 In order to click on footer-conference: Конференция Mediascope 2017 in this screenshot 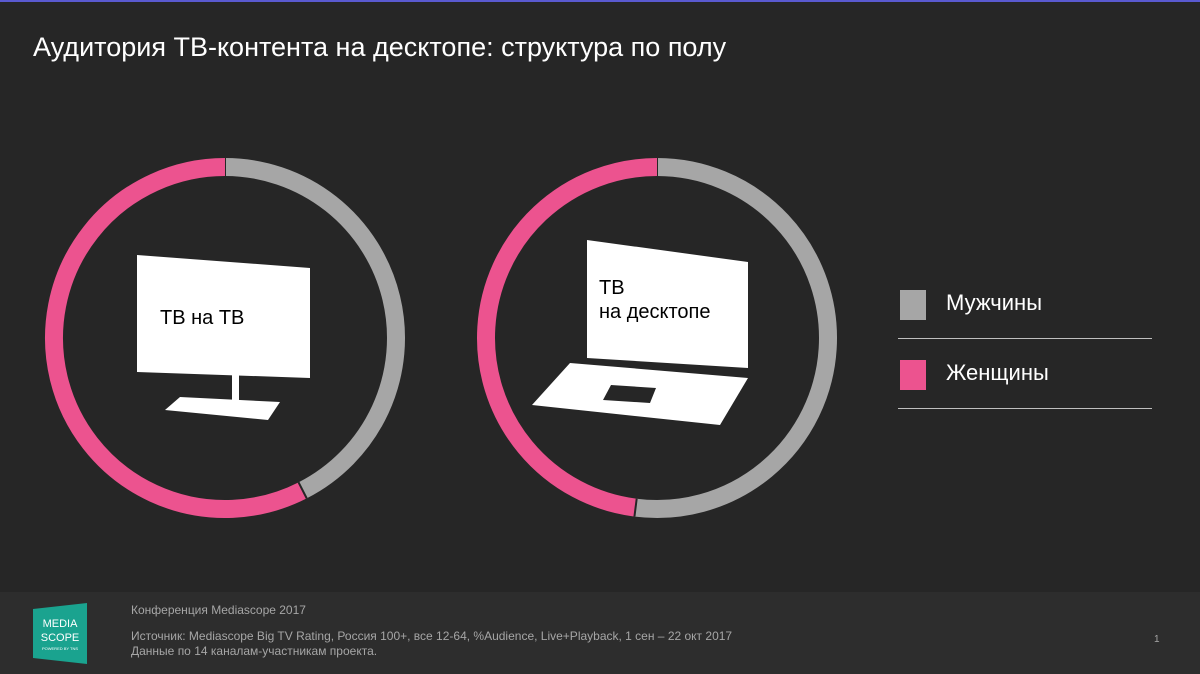, I will do `click(218, 610)`.